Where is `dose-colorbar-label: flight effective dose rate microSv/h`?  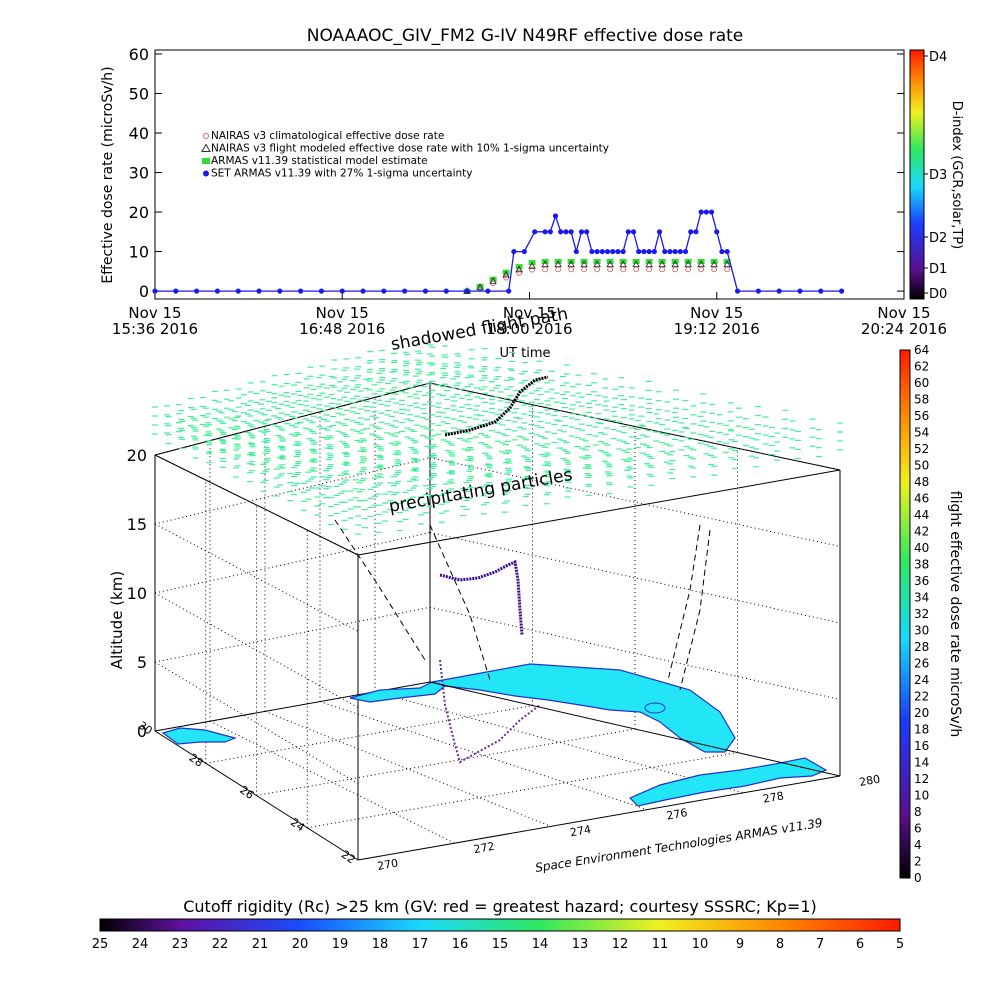
dose-colorbar-label: flight effective dose rate microSv/h is located at coordinates (955, 614).